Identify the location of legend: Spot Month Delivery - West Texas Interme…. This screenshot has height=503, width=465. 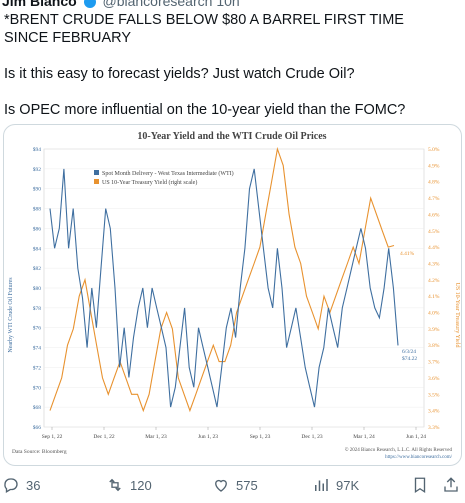
(164, 178).